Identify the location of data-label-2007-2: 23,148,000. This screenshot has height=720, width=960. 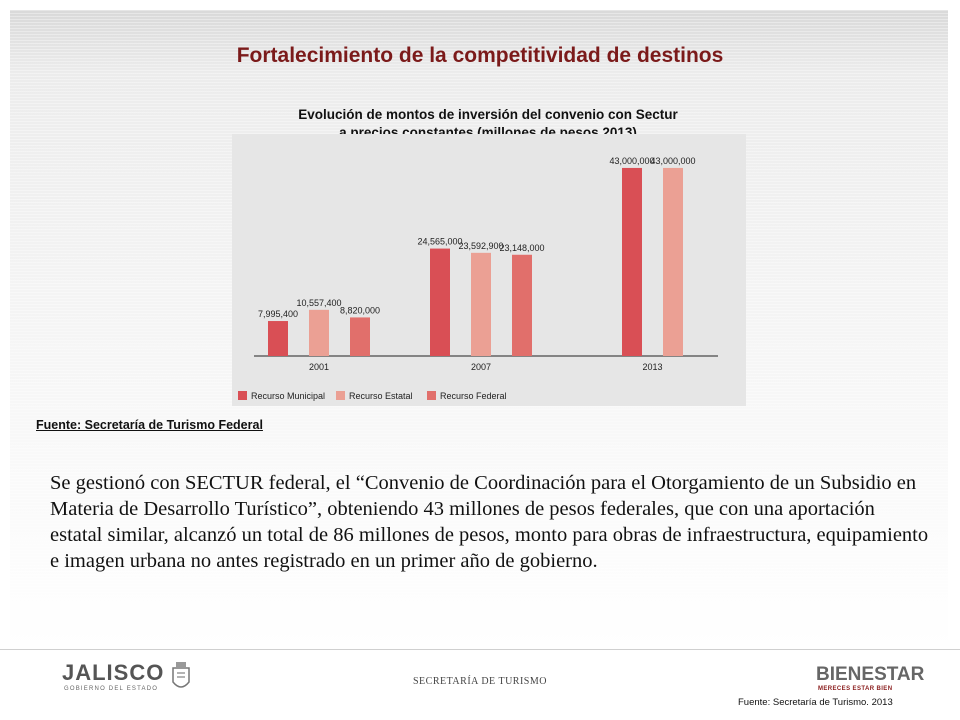
(521, 248).